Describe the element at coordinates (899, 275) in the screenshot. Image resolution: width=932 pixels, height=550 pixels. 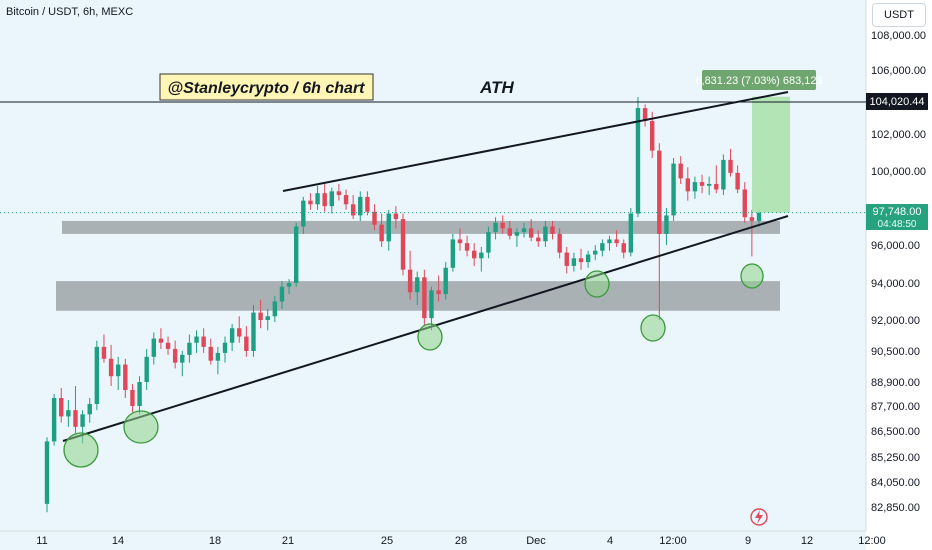
I see `price-axis-background` at that location.